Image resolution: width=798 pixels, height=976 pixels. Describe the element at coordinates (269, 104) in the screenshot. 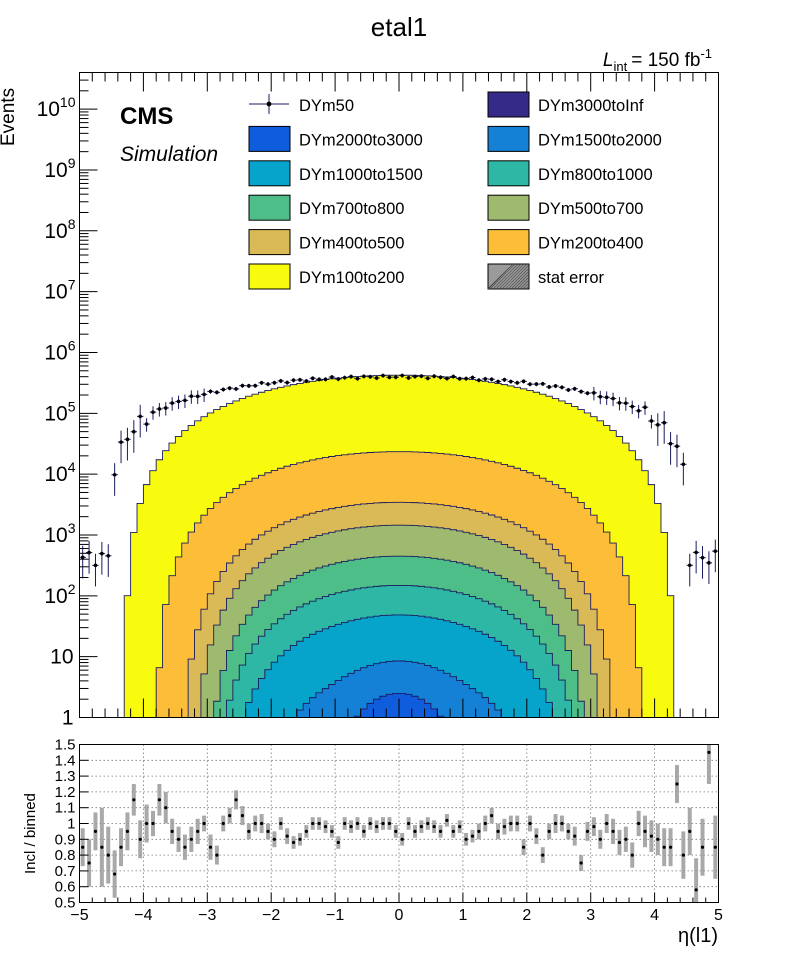

I see `legend-marker` at that location.